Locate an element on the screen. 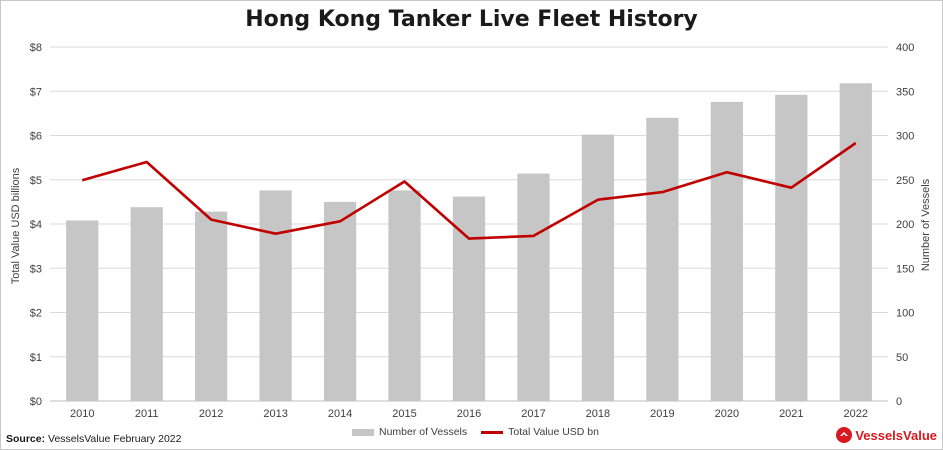  x-tick-label: 2010 is located at coordinates (82, 414).